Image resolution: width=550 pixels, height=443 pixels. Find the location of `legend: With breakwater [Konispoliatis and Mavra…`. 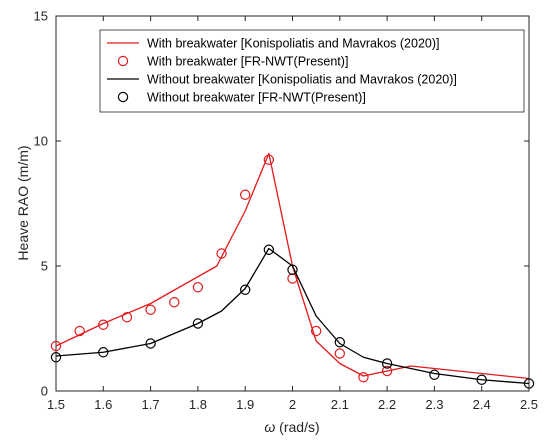

legend: With breakwater [Konispoliatis and Mavra… is located at coordinates (312, 71).